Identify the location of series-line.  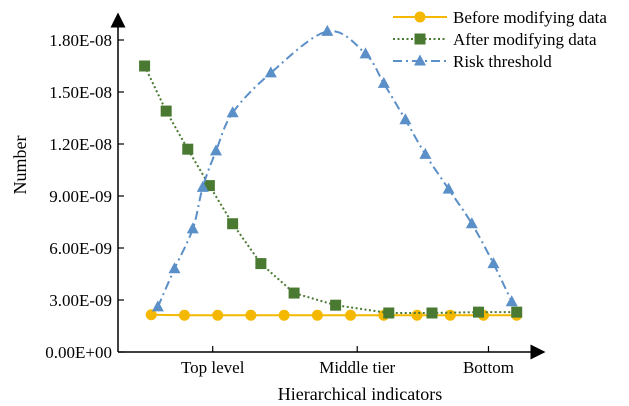
(334, 315).